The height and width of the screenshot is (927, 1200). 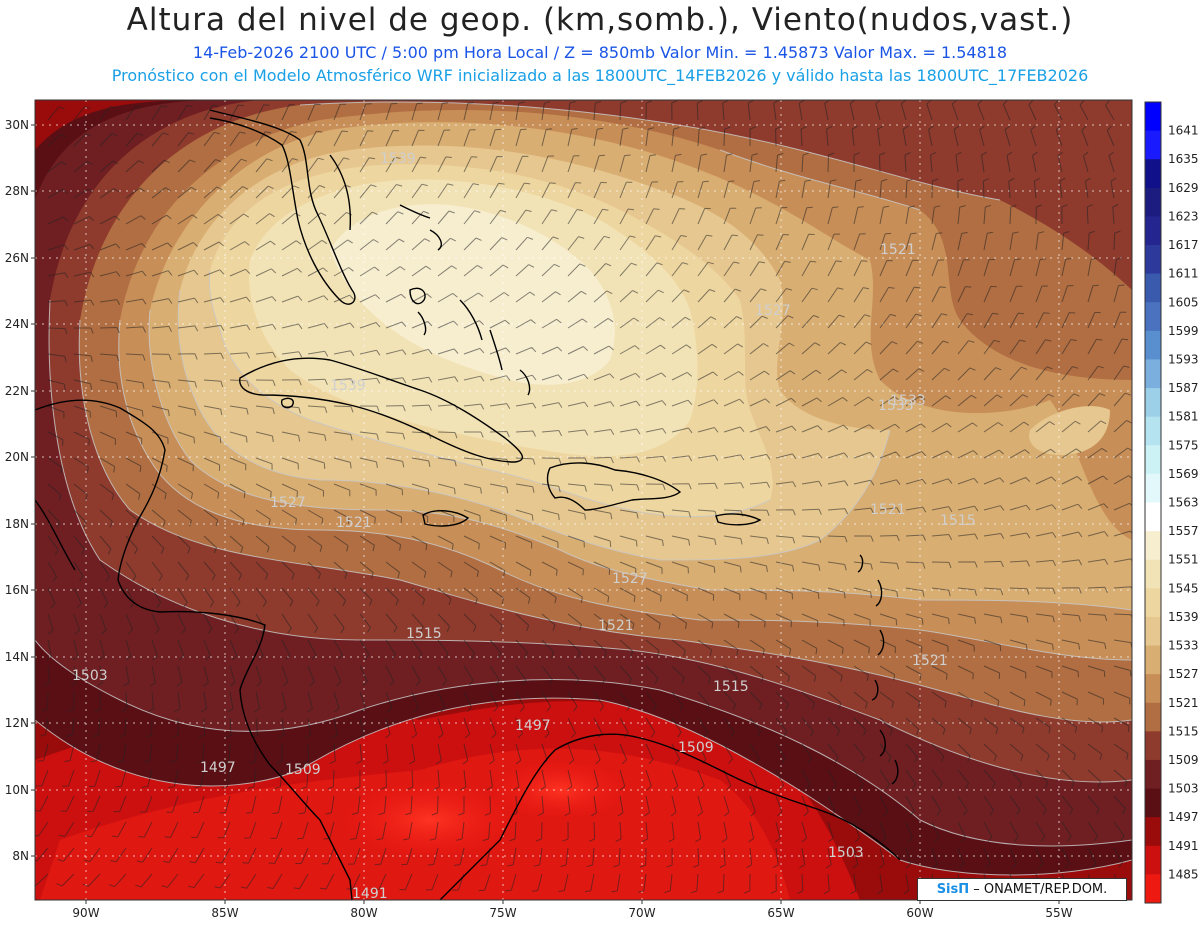 I want to click on colorbar-label: 1563, so click(x=1183, y=503).